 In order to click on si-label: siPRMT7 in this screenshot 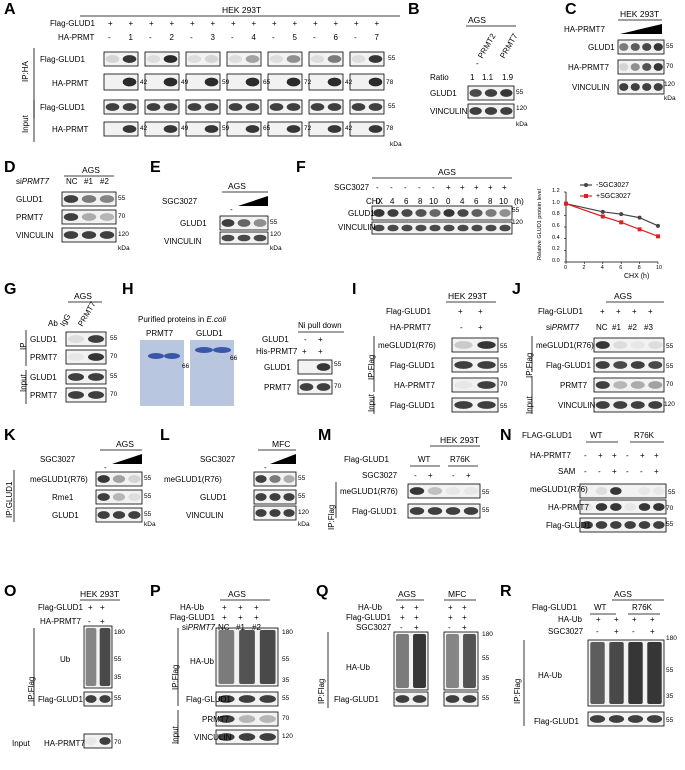, I will do `click(32, 181)`.